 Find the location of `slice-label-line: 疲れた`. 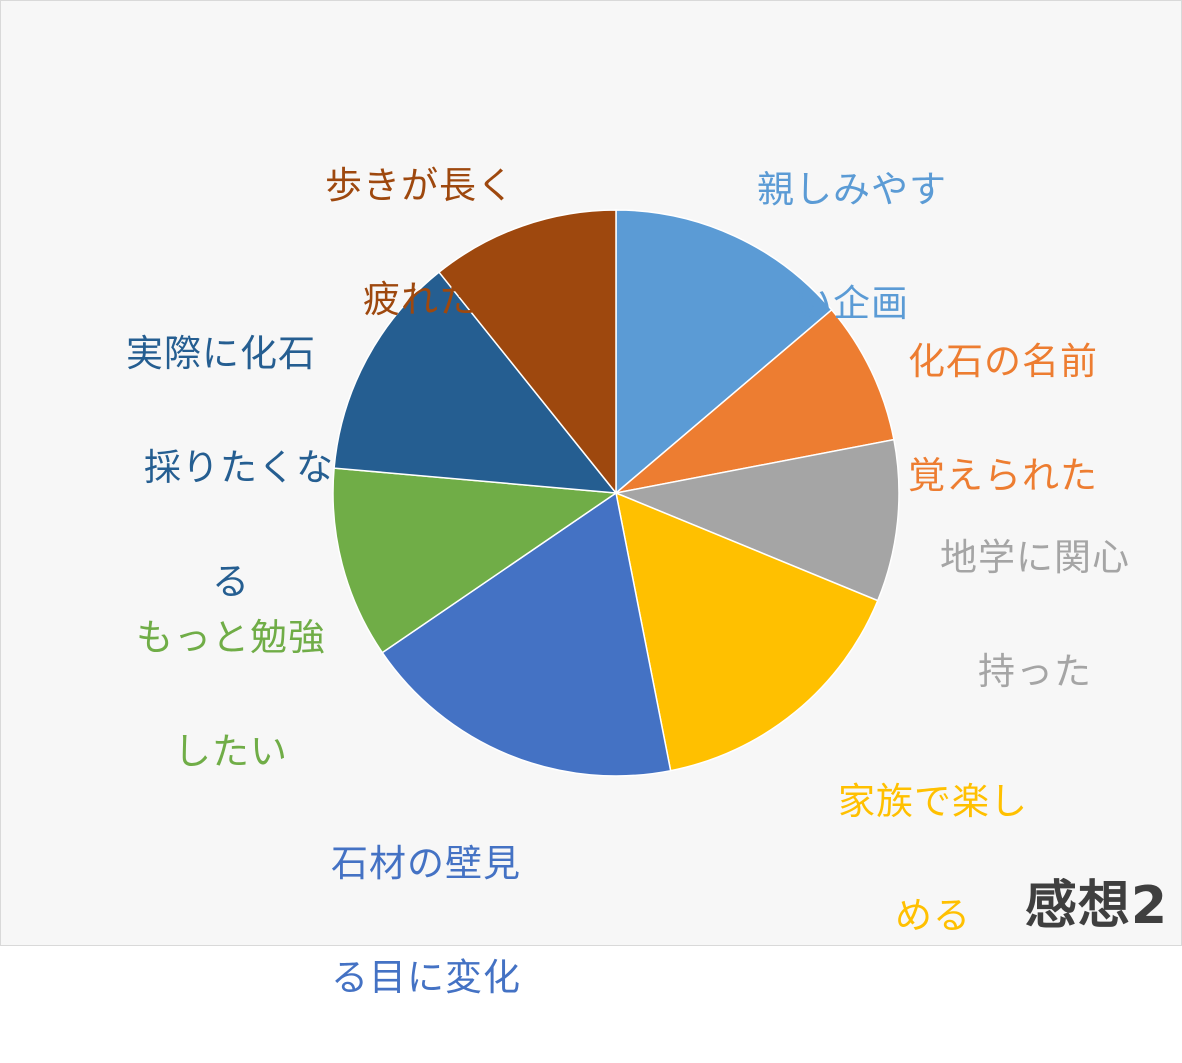

slice-label-line: 疲れた is located at coordinates (420, 299).